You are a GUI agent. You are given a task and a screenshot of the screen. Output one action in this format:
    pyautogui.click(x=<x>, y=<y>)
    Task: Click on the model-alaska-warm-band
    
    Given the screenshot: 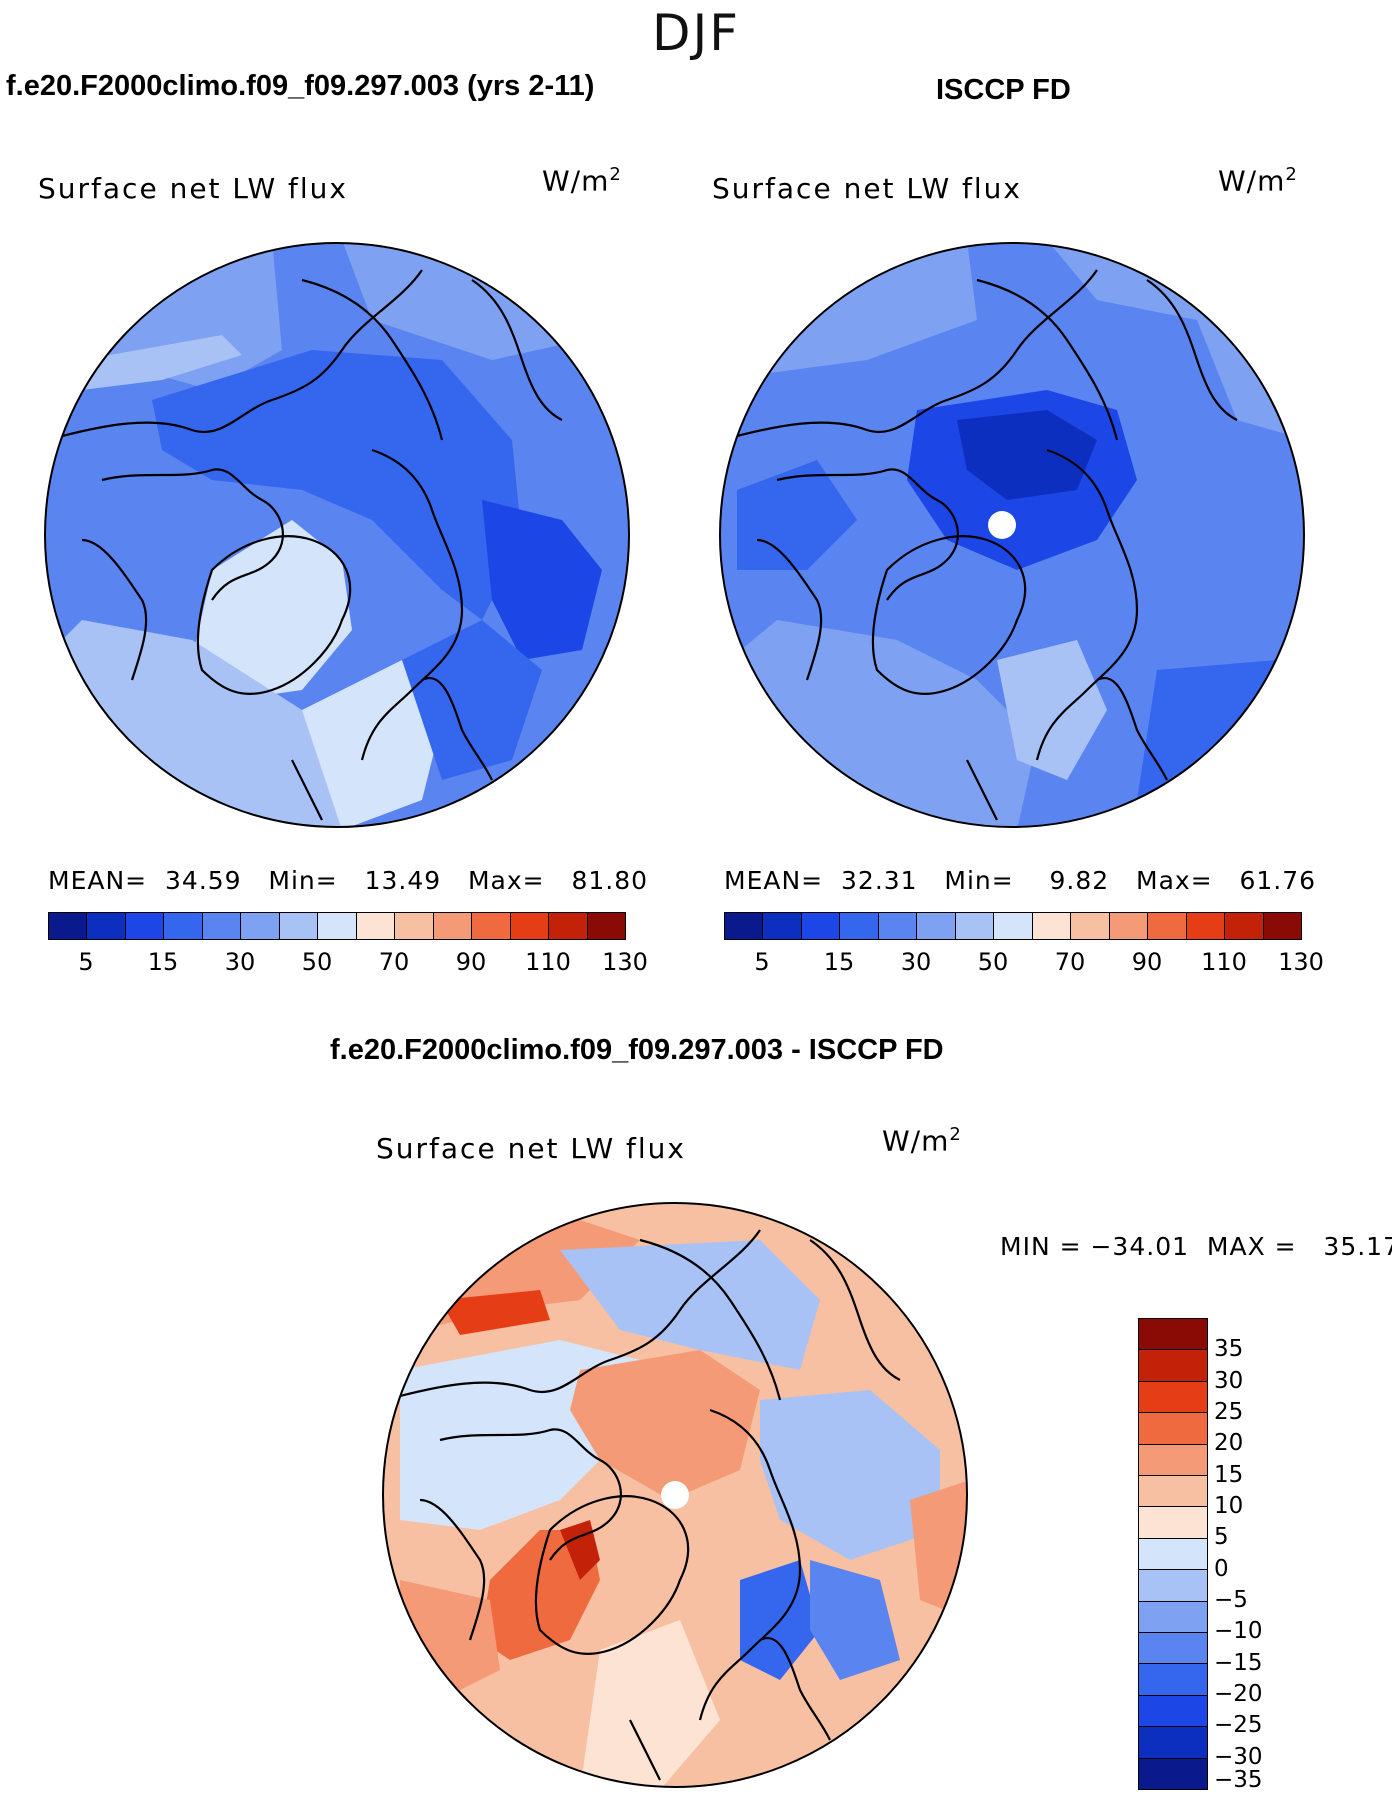 What is the action you would take?
    pyautogui.click(x=162, y=362)
    